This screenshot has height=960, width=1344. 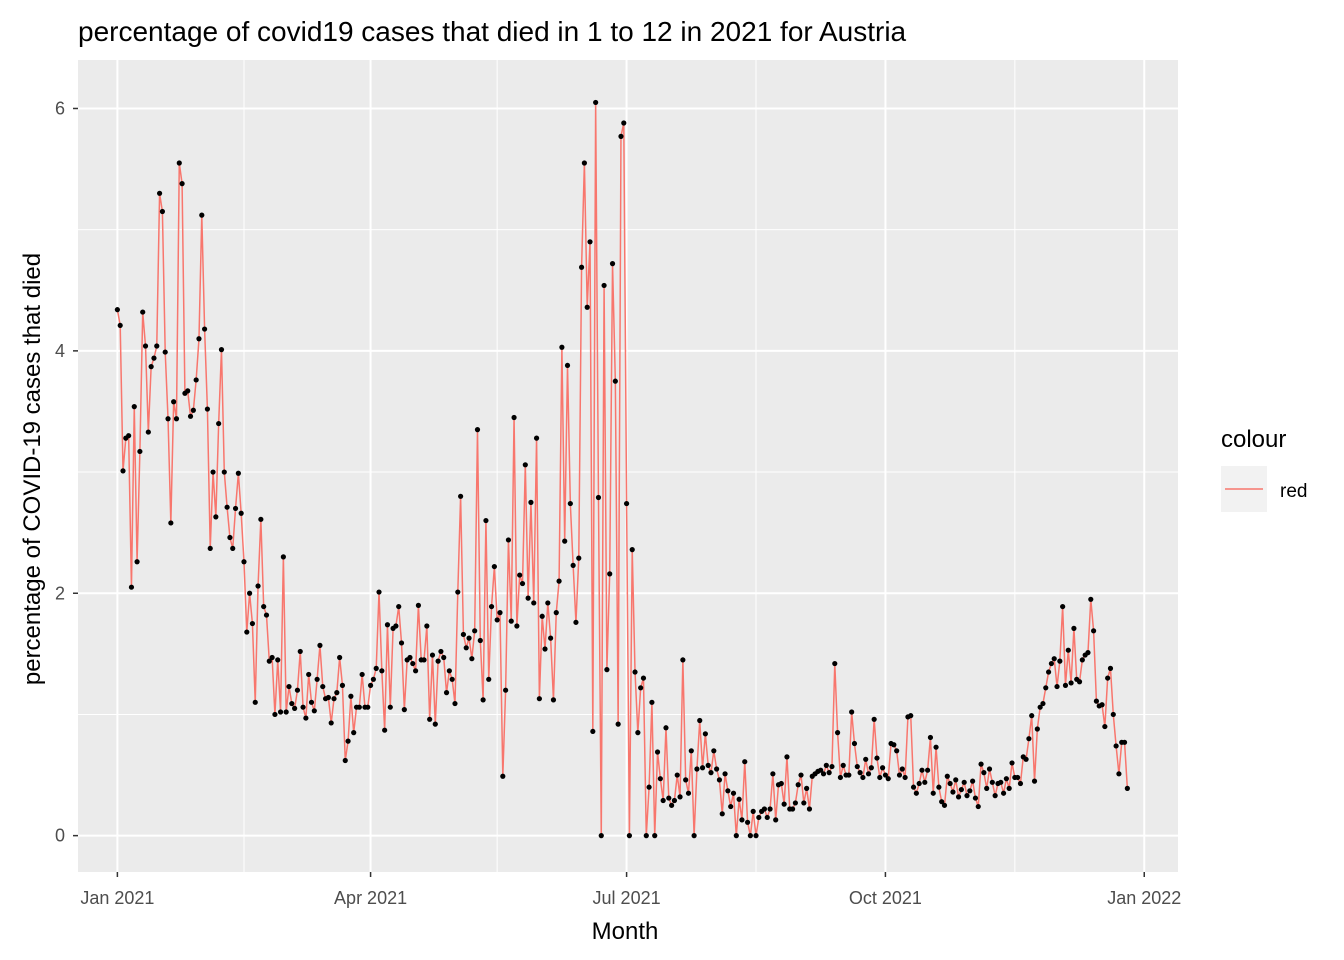 What do you see at coordinates (1144, 898) in the screenshot?
I see `x-tick-label: Jan 2022` at bounding box center [1144, 898].